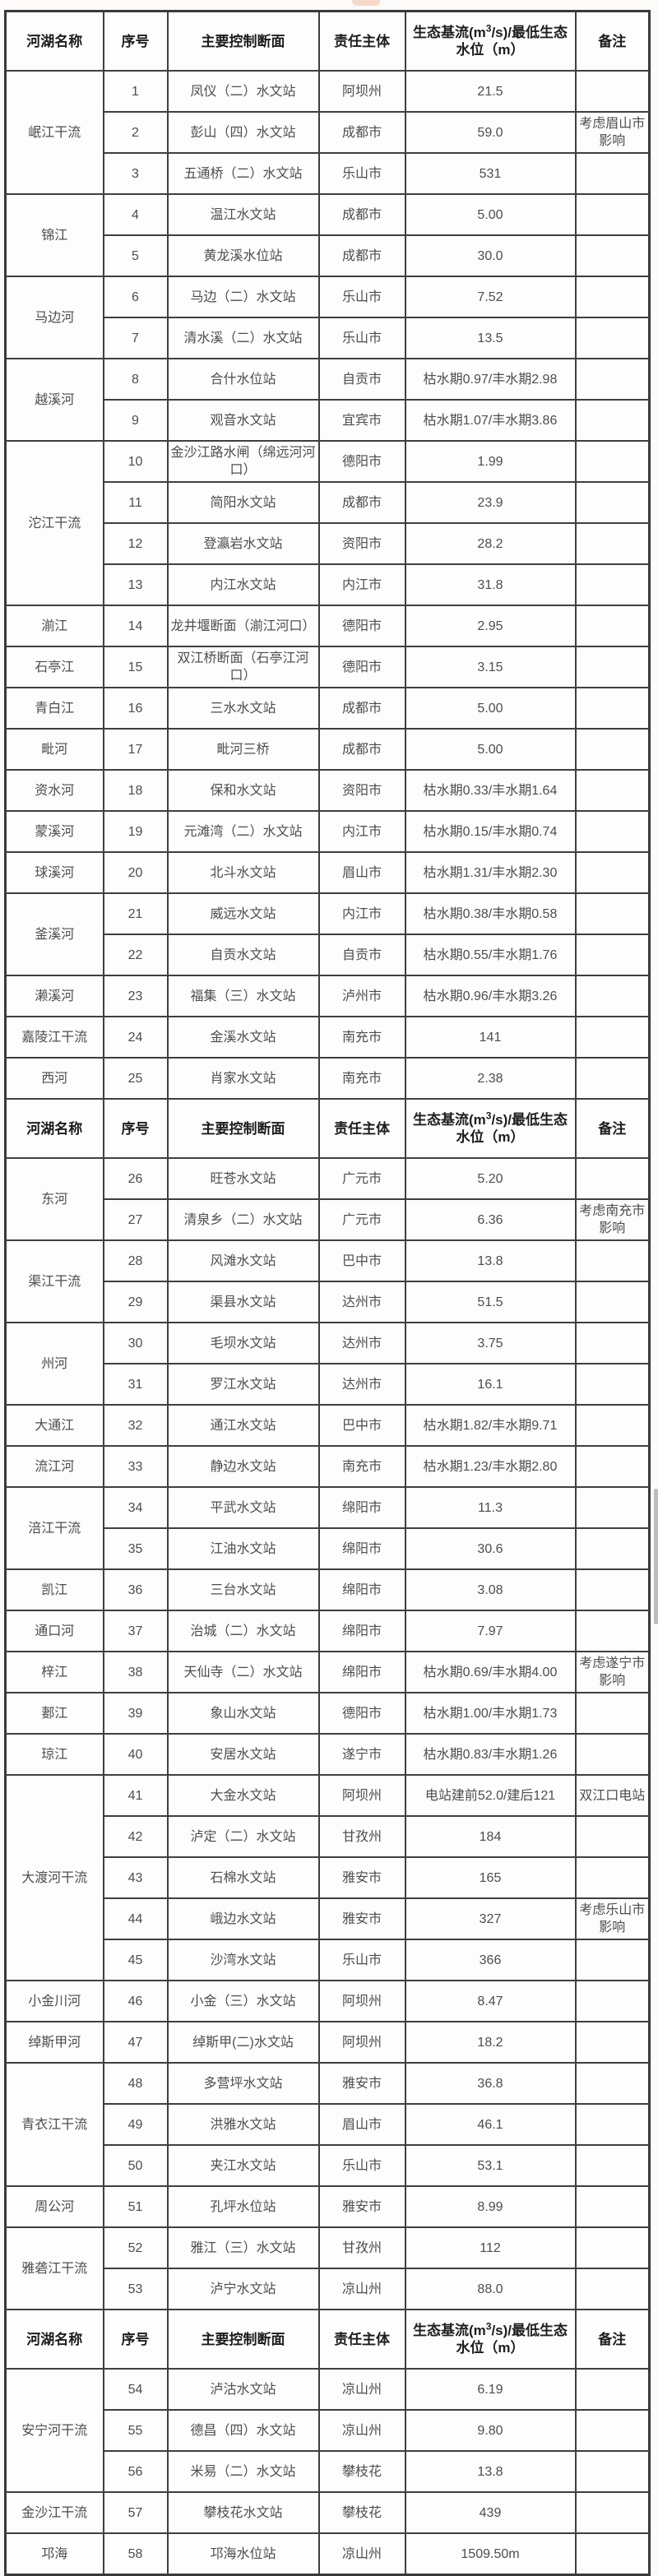 Image resolution: width=658 pixels, height=2576 pixels. I want to click on river-name-cell: 小金川河, so click(54, 2001).